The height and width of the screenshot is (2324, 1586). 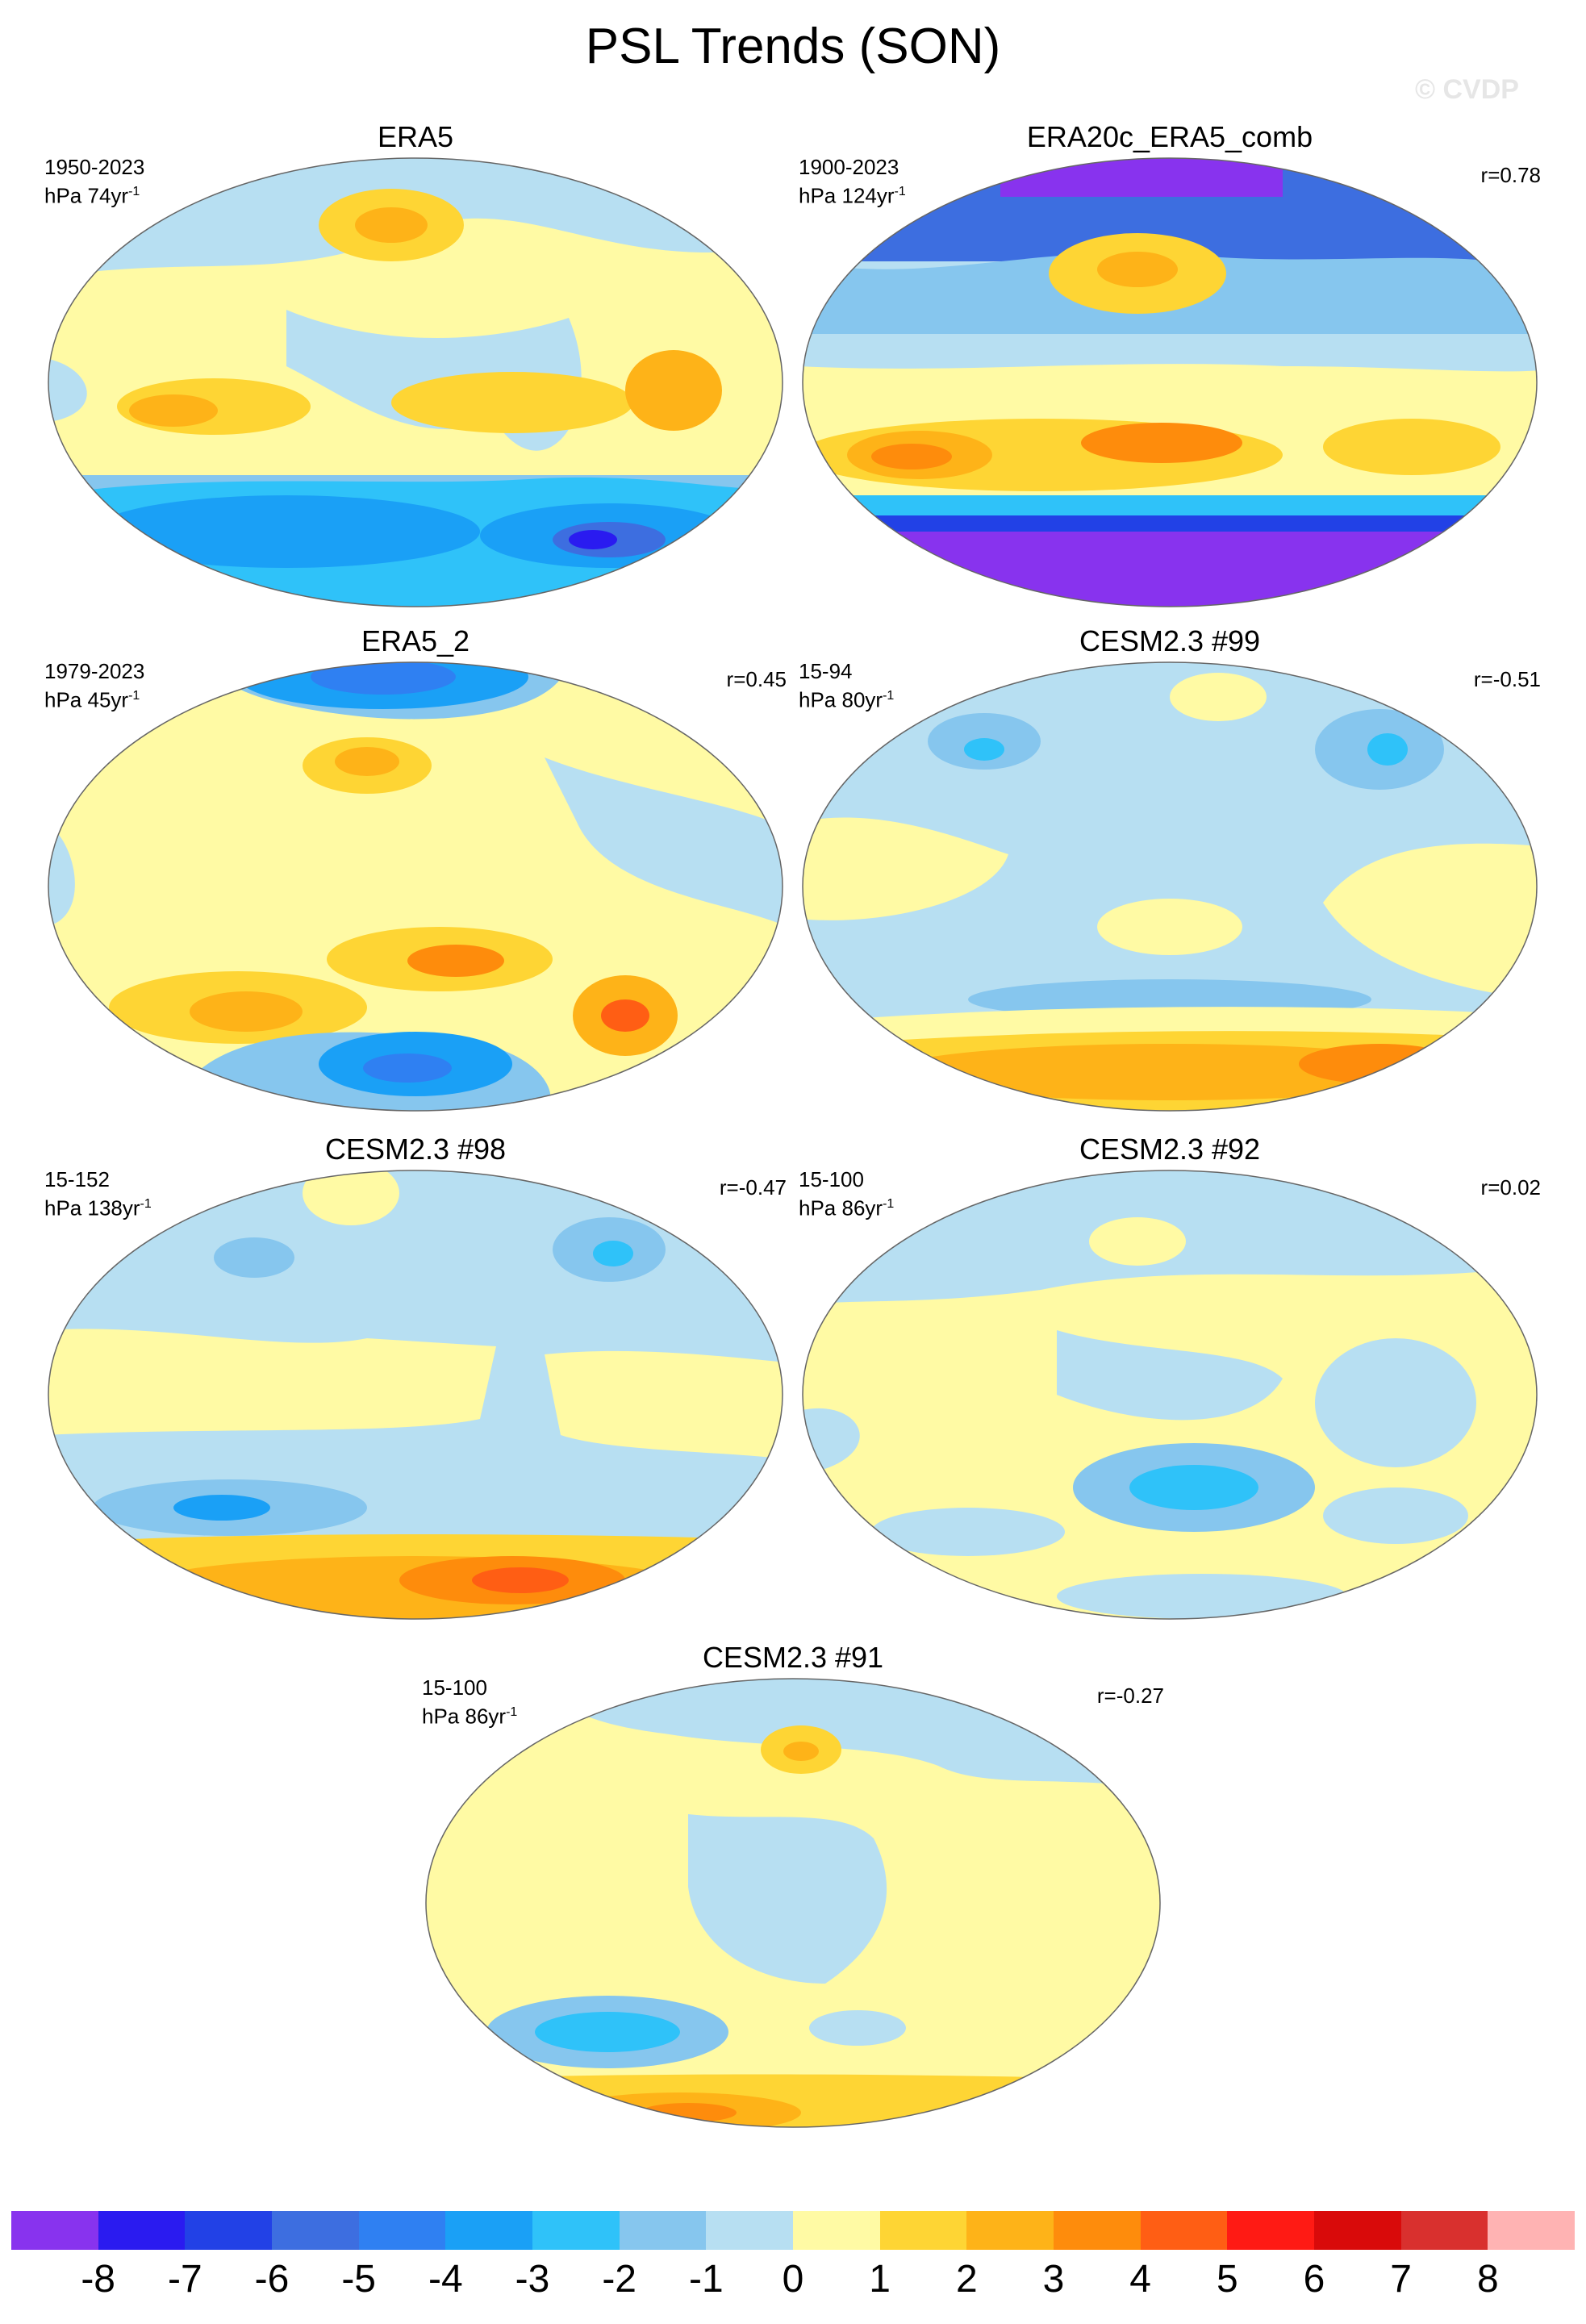 I want to click on map-panel-era5-2: ERA5_2 1979-2023 hPa 45yr-1 r=0.45, so click(x=416, y=868).